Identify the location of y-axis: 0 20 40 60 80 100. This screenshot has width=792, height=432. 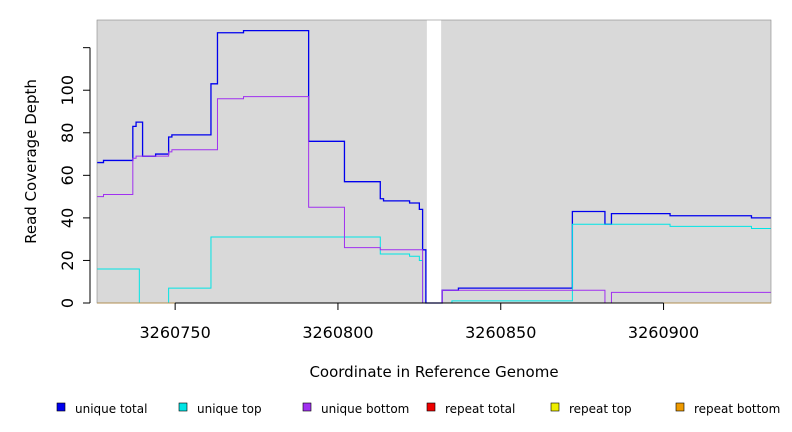
(74, 177).